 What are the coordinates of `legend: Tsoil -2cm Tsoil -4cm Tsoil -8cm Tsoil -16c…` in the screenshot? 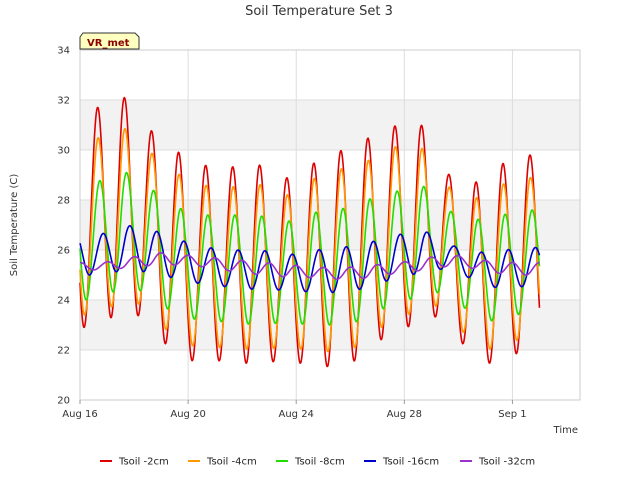 It's located at (317, 462).